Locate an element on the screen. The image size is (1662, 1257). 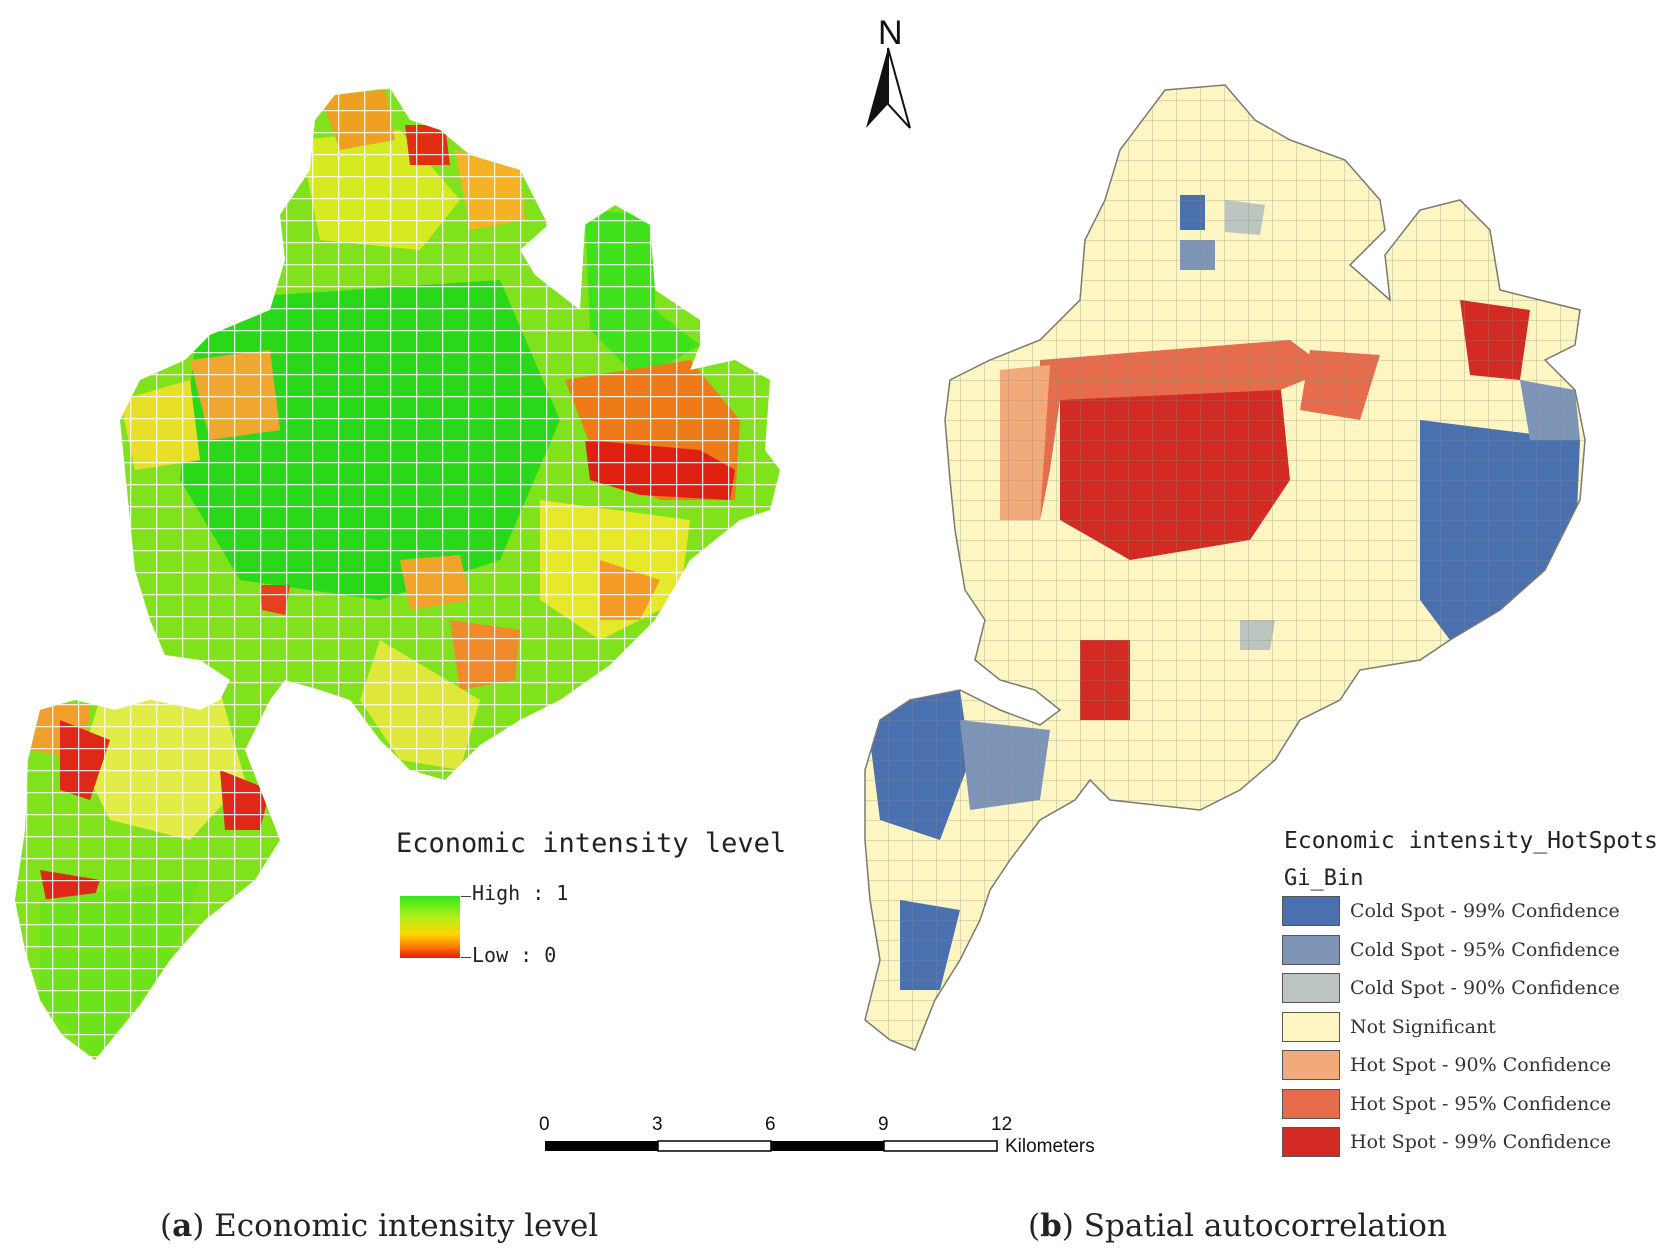
legend-a-high: High : 1 is located at coordinates (520, 893).